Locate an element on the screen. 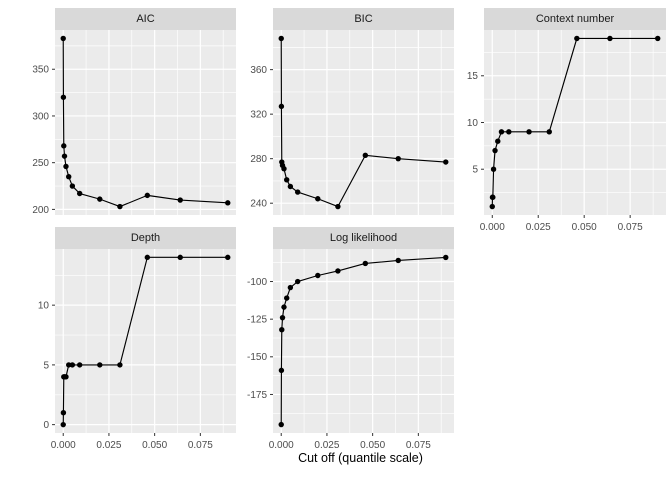 This screenshot has height=480, width=672. y-axis-tick-label: -100 is located at coordinates (257, 282).